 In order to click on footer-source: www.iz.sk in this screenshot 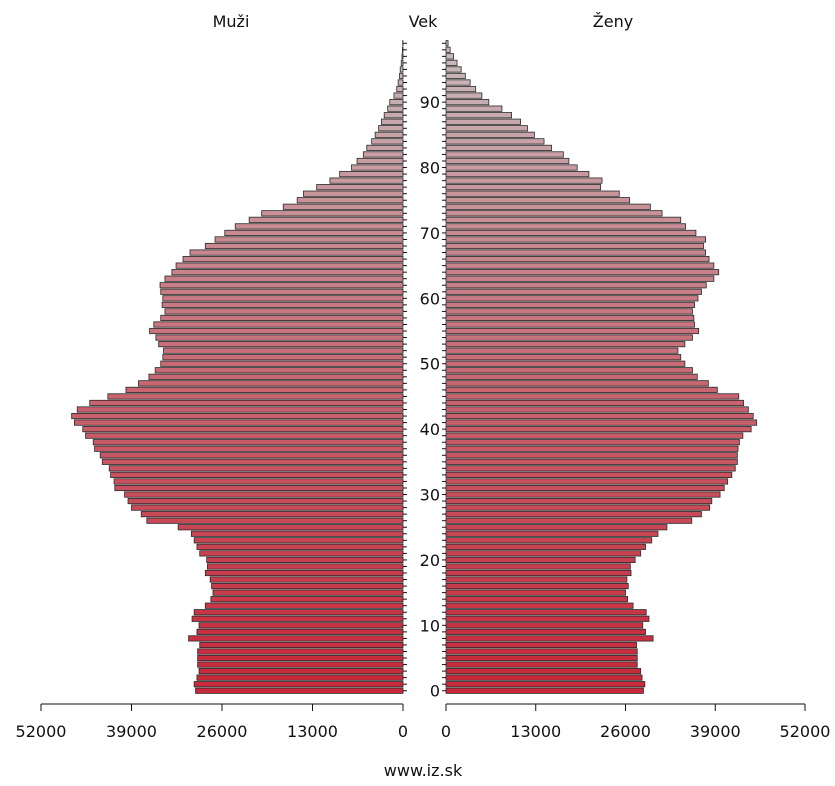, I will do `click(423, 770)`.